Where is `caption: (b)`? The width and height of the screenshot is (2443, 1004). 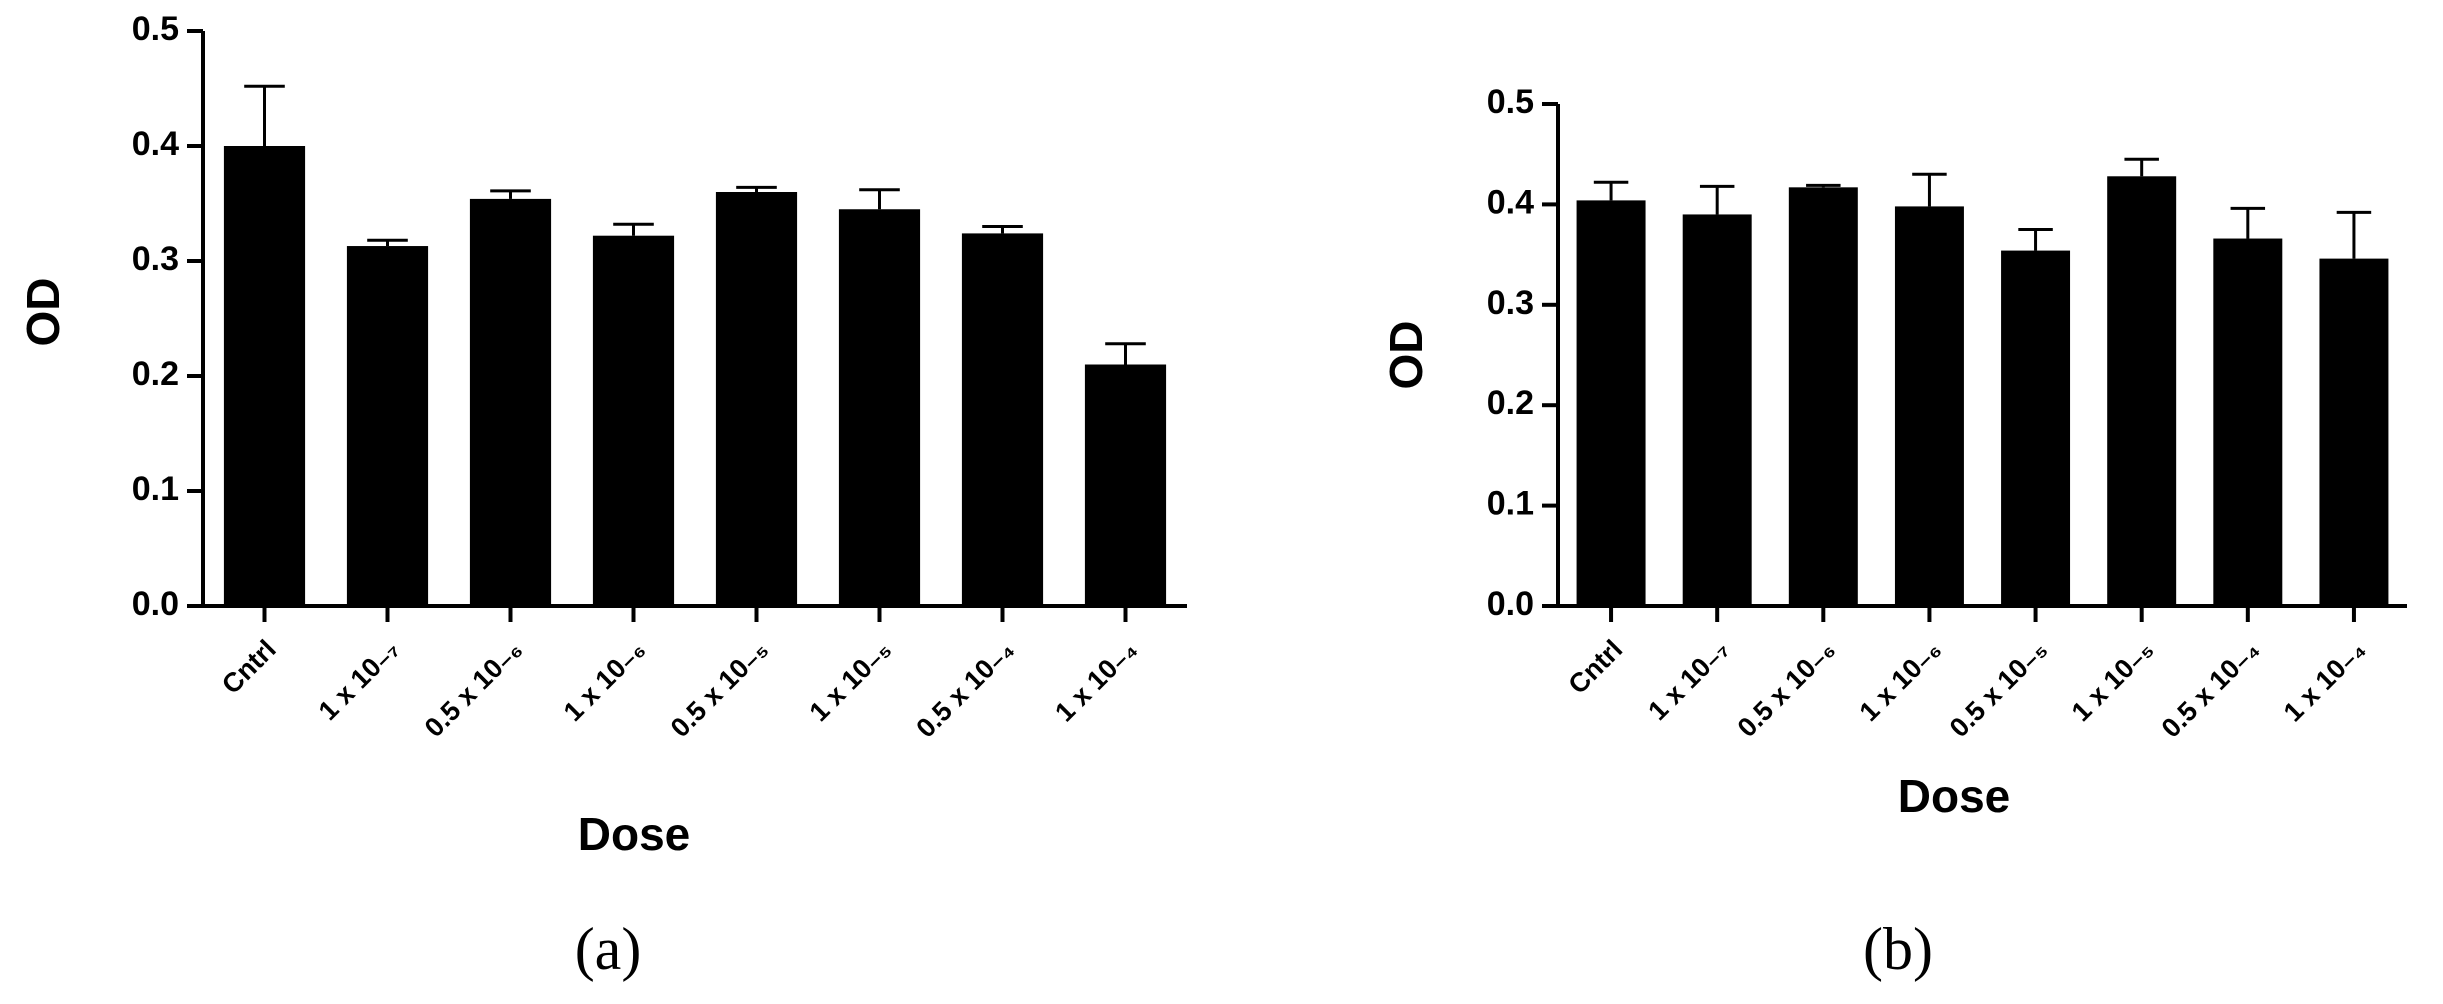
caption: (b) is located at coordinates (1898, 949).